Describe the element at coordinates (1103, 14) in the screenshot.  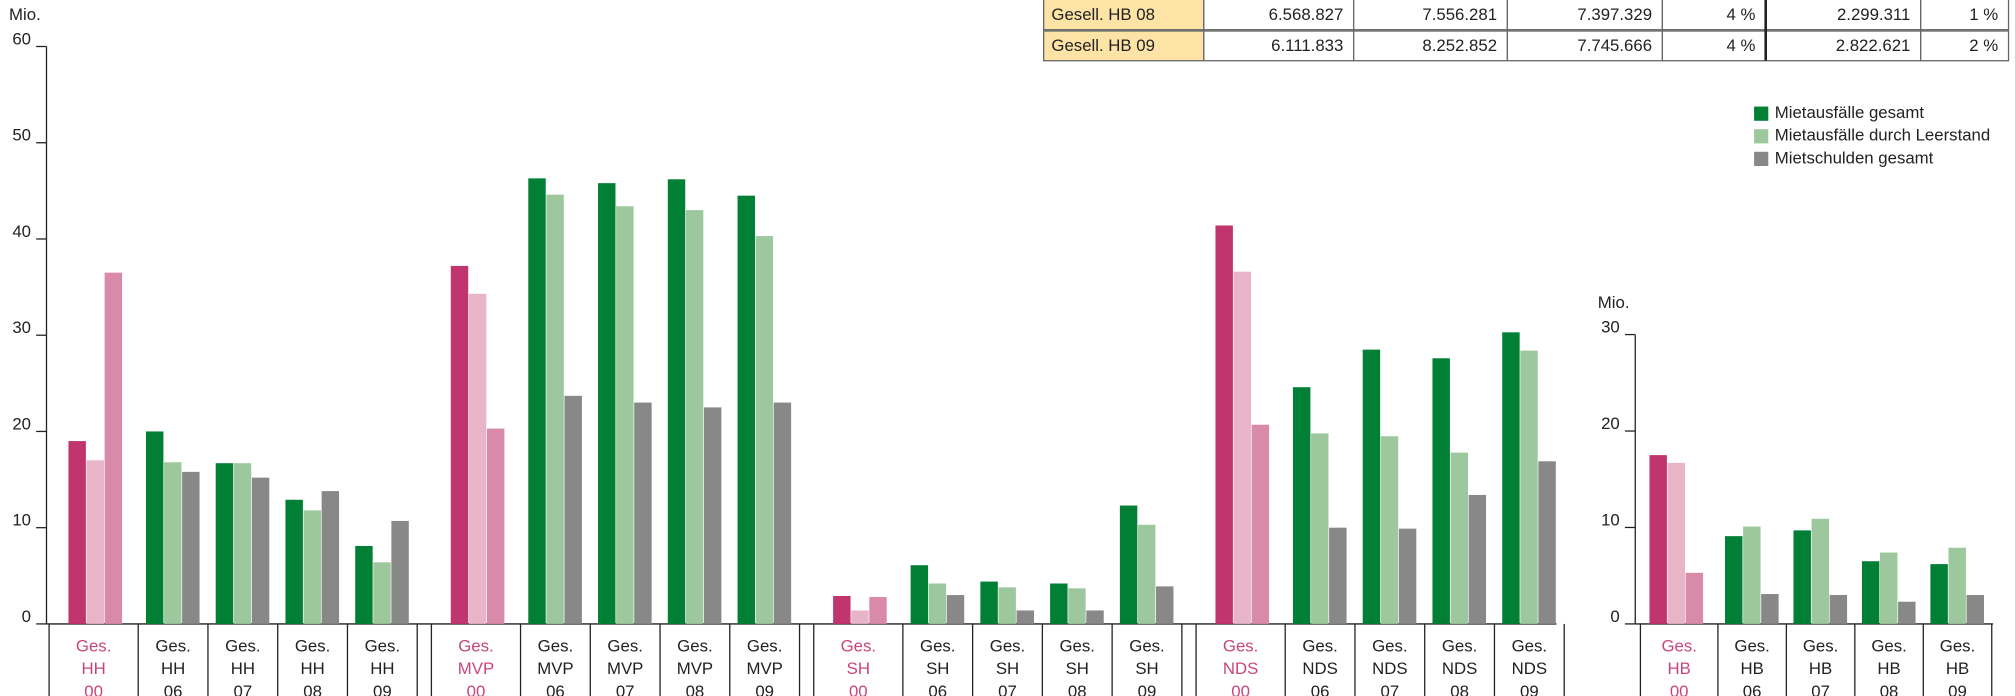
I see `table-text: Gesell. HB 08` at that location.